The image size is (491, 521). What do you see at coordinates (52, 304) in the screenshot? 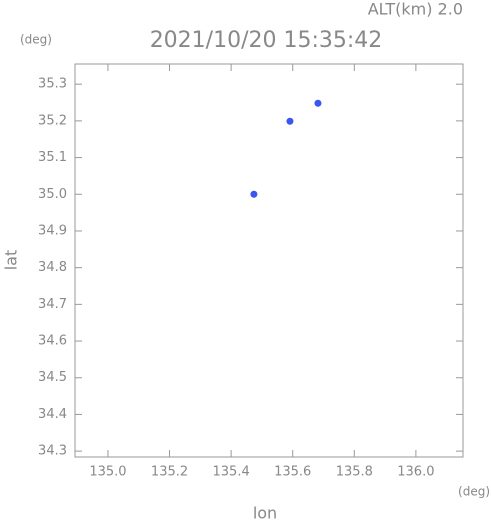
I see `y-tick-label: 34.7` at bounding box center [52, 304].